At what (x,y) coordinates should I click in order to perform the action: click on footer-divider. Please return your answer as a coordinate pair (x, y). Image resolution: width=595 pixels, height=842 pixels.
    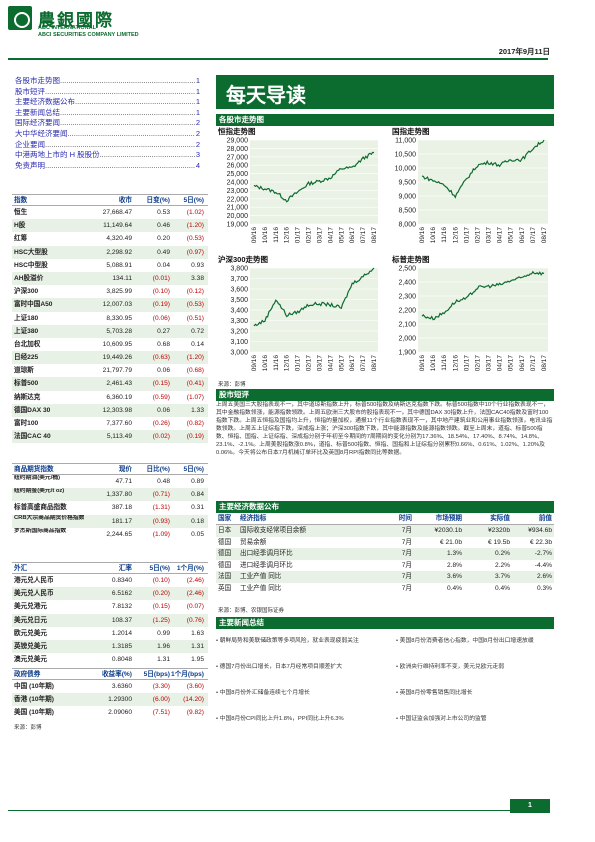
    Looking at the image, I should click on (278, 810).